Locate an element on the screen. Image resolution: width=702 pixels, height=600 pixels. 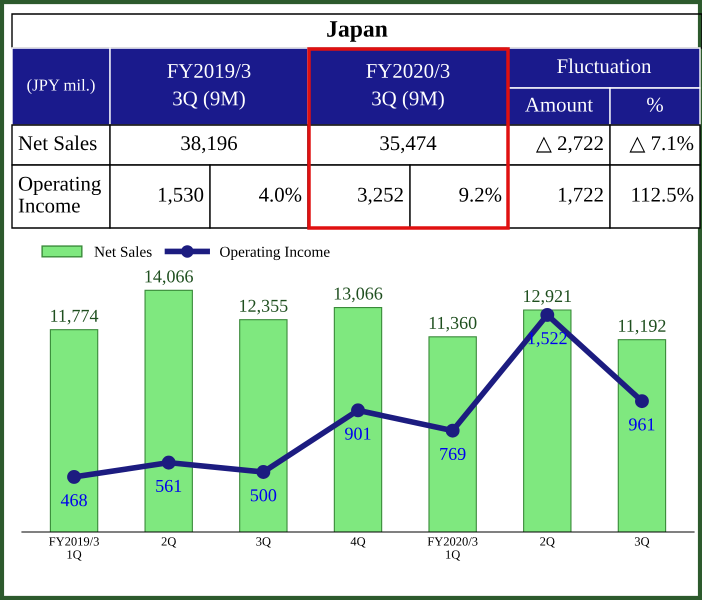
data-label: 500 is located at coordinates (263, 495).